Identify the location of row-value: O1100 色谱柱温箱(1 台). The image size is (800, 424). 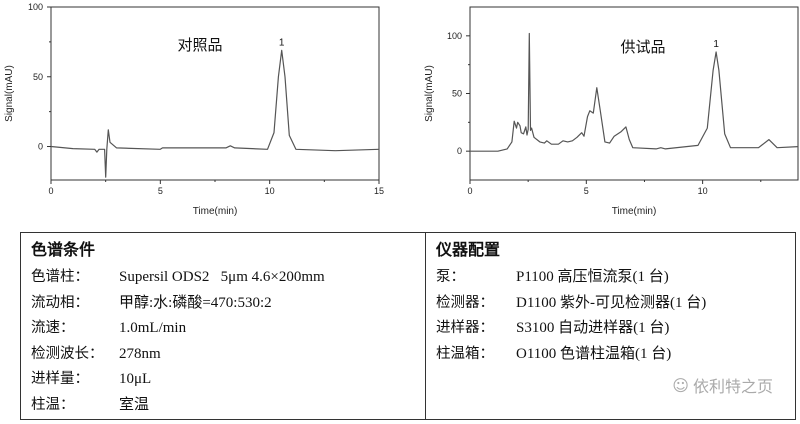
(594, 353).